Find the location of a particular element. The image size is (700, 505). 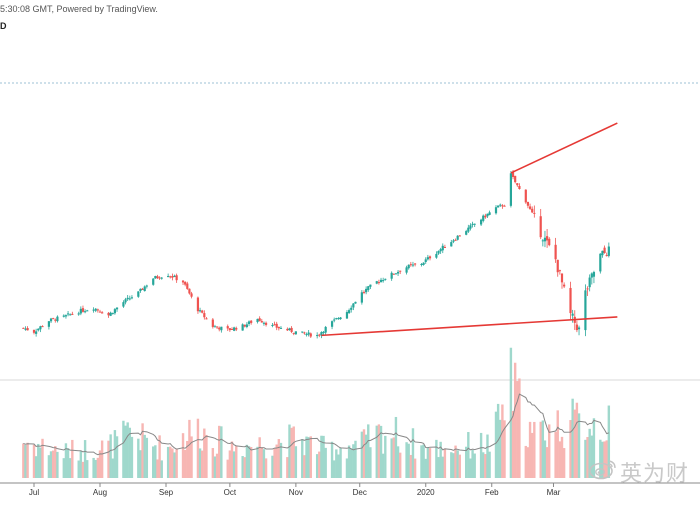

time-tick-label: 2020 is located at coordinates (426, 492).